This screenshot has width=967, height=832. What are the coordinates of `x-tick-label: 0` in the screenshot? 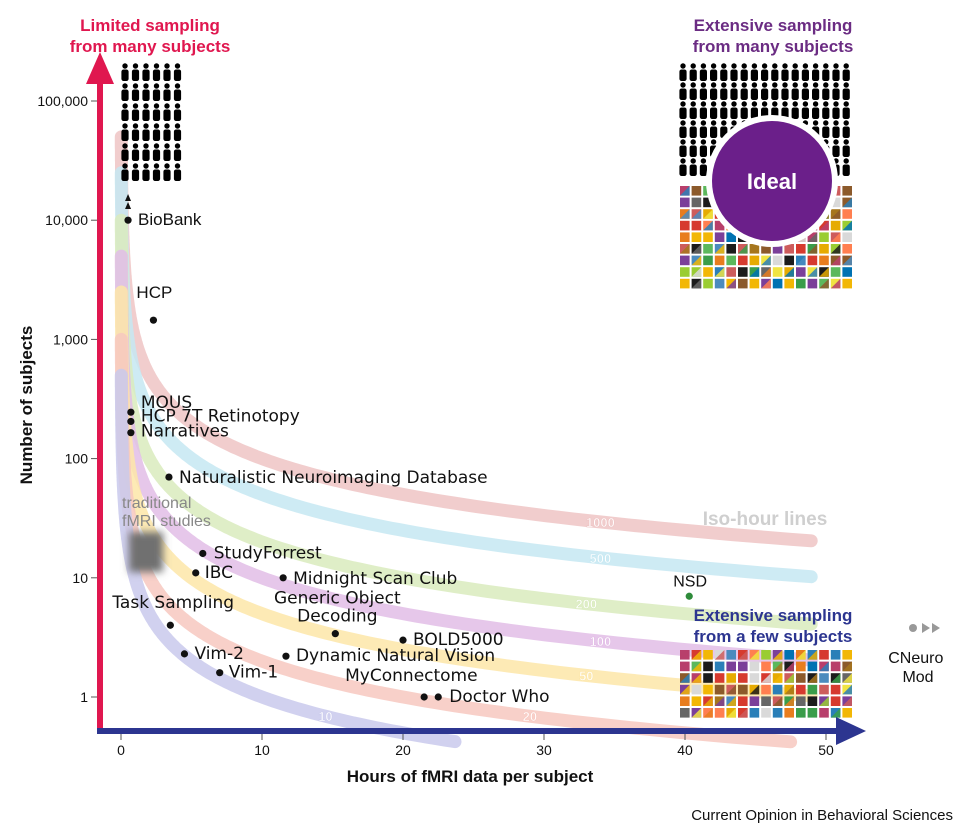 It's located at (121, 750).